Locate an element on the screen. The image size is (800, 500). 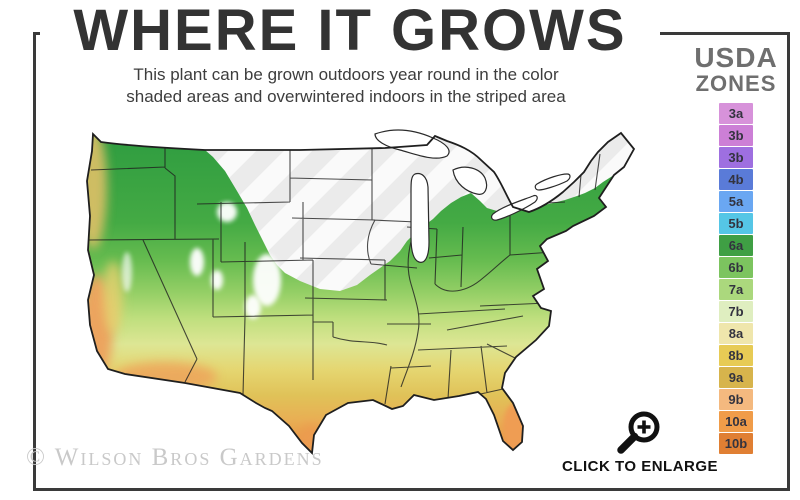
legend-zone-chip-5b-5: 5b is located at coordinates (736, 223).